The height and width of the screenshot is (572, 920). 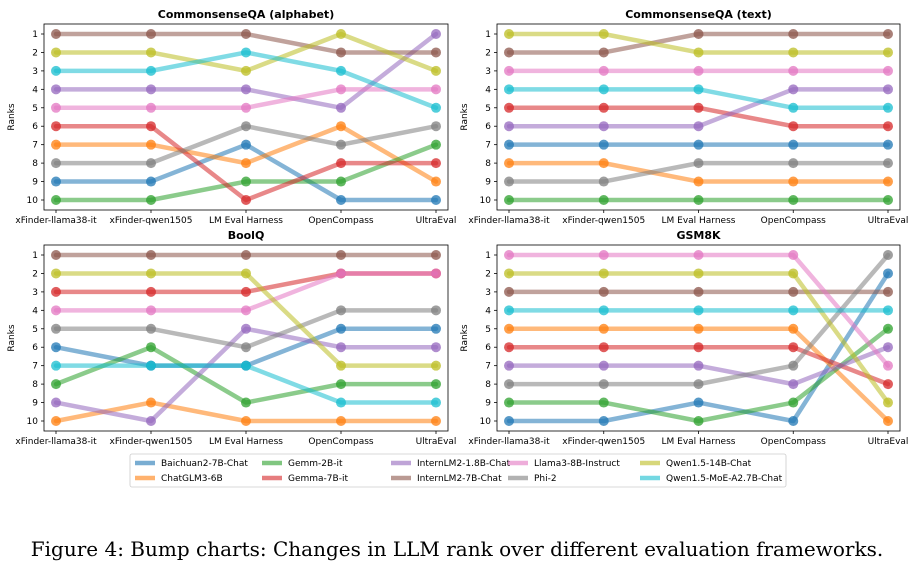 I want to click on legend-item-chatglm3-6b: ChatGLM3-6B, so click(x=179, y=479).